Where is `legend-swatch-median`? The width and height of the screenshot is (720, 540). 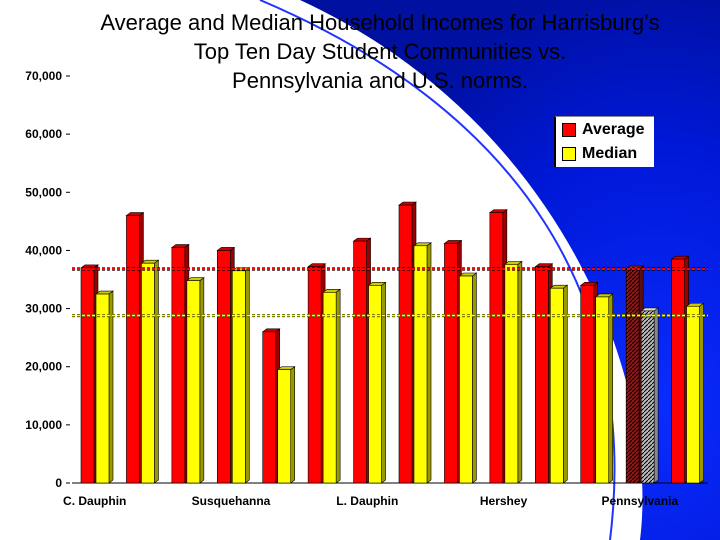 legend-swatch-median is located at coordinates (569, 154).